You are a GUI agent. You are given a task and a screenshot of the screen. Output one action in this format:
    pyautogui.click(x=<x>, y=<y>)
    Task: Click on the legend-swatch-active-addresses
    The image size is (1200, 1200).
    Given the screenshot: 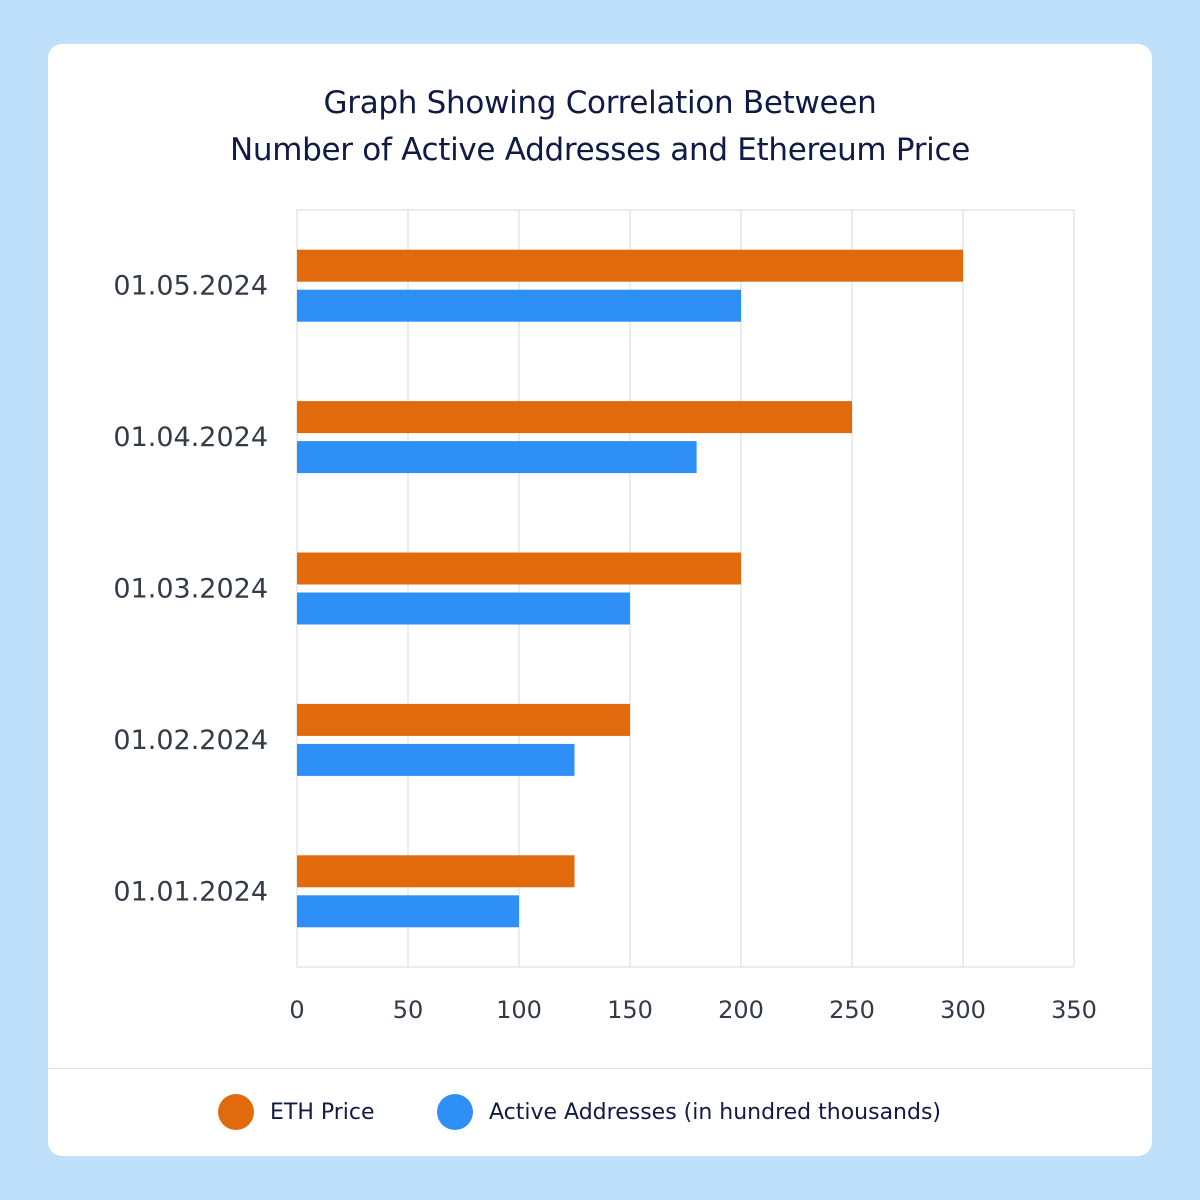 What is the action you would take?
    pyautogui.click(x=455, y=1112)
    